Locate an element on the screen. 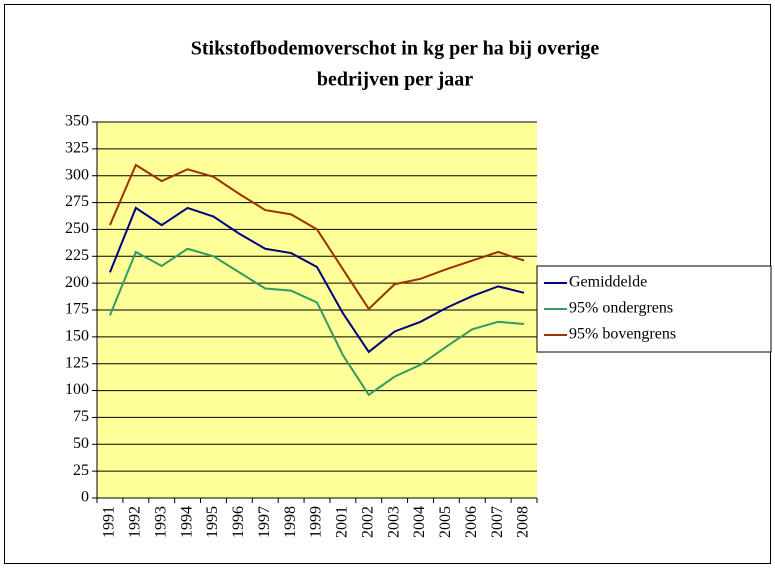 The width and height of the screenshot is (775, 568). x-tick-label: 1991 is located at coordinates (109, 522).